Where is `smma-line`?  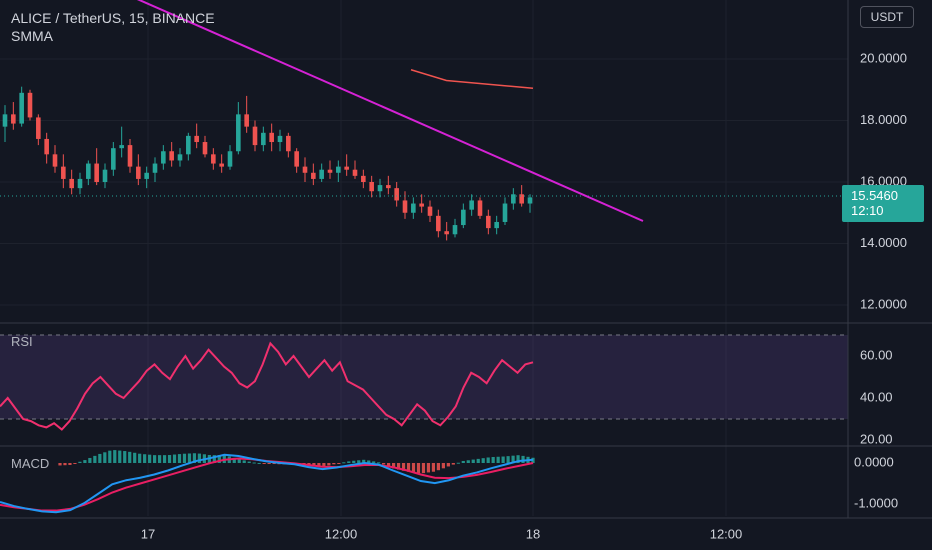
smma-line is located at coordinates (472, 79).